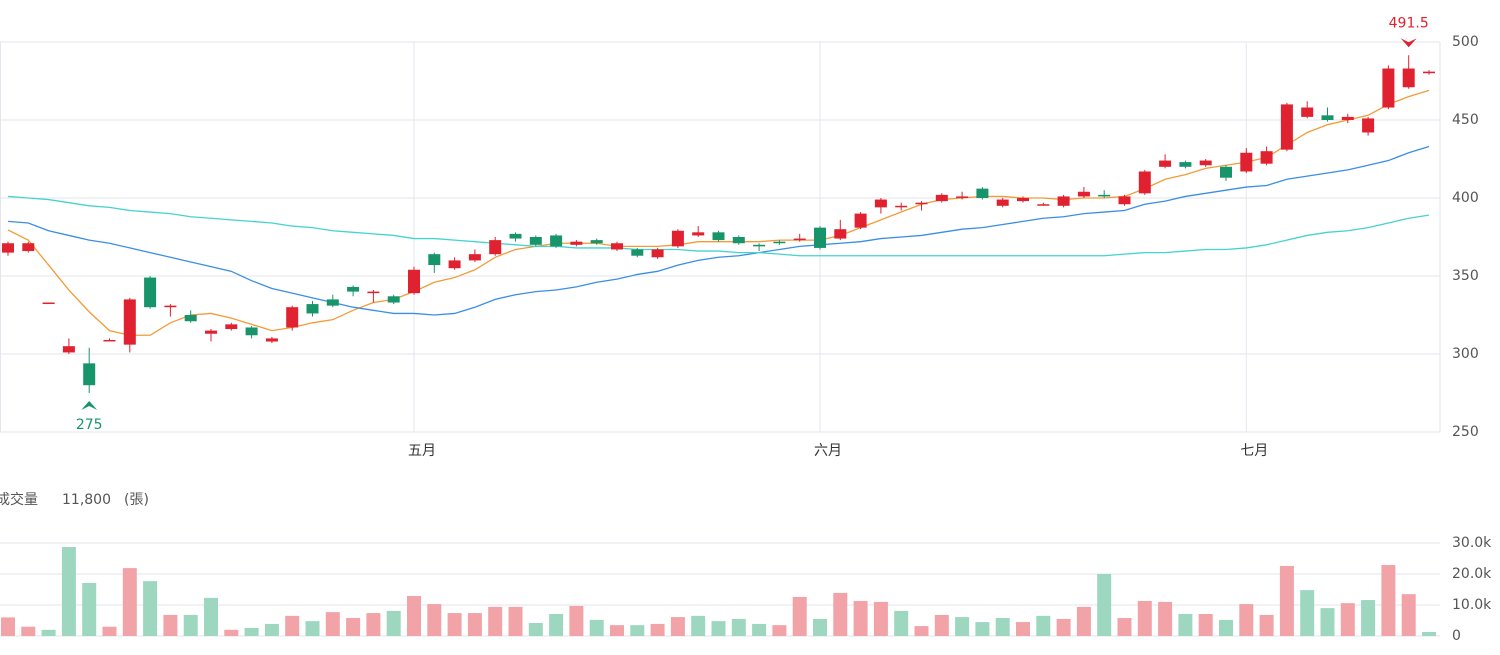 The height and width of the screenshot is (655, 1500). What do you see at coordinates (1472, 605) in the screenshot?
I see `y-tick-label: 10.0k` at bounding box center [1472, 605].